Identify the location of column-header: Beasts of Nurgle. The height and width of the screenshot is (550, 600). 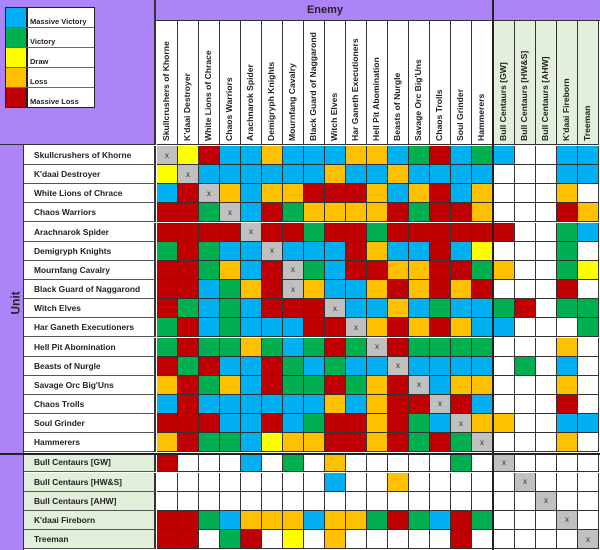
(398, 83).